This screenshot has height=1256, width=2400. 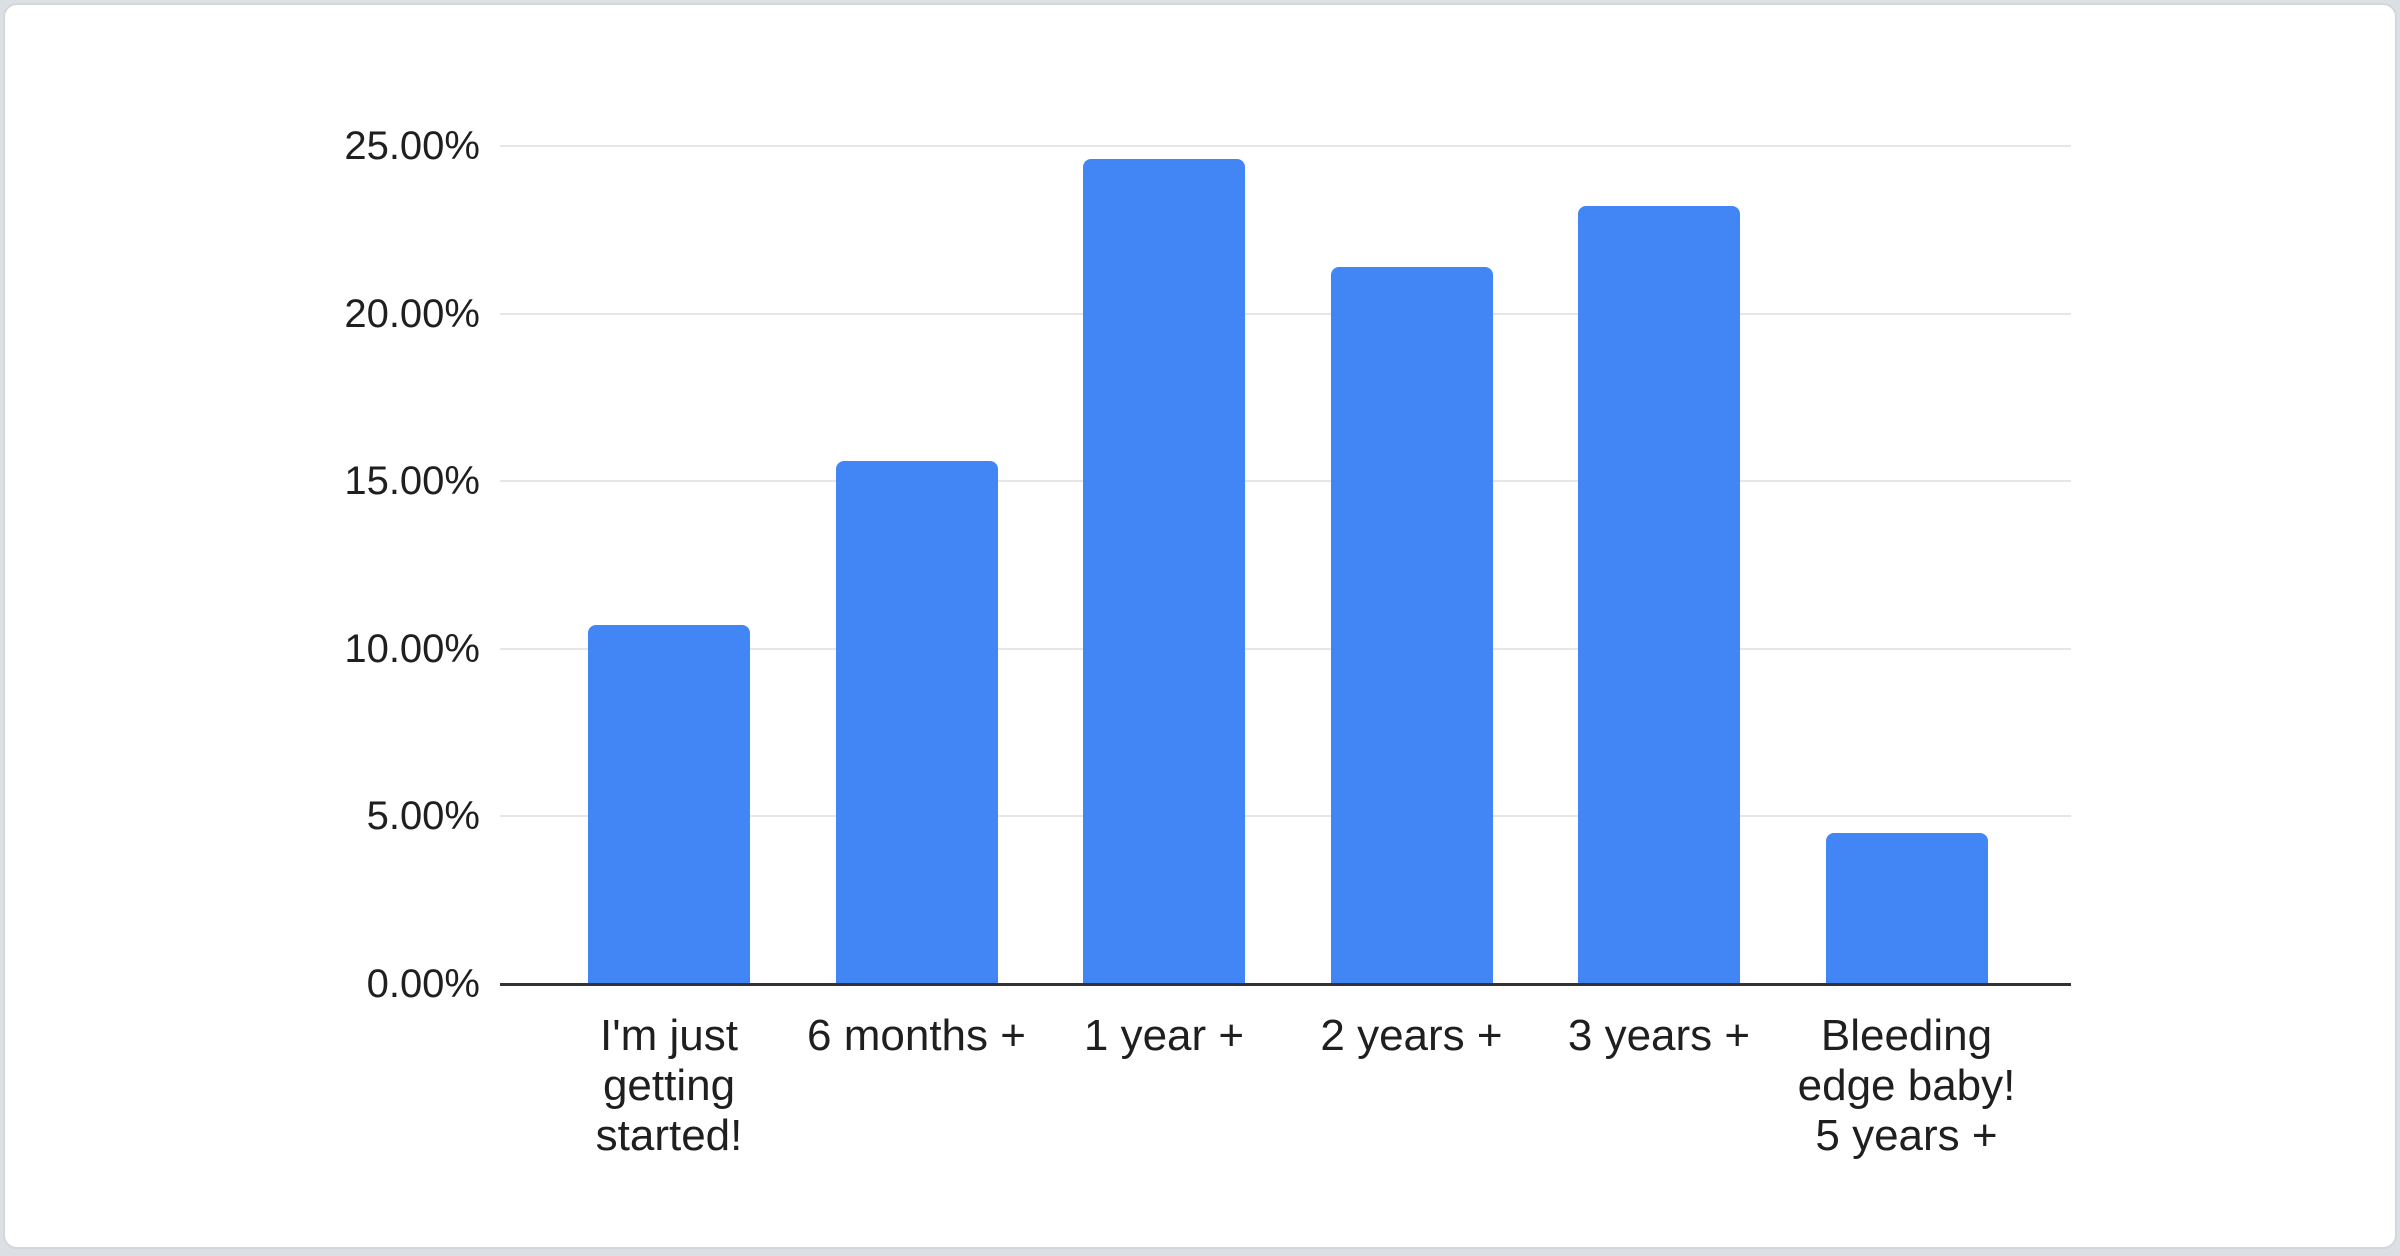 I want to click on x-axis-category-label: Bleeding edge baby! 5 years +, so click(x=1906, y=1085).